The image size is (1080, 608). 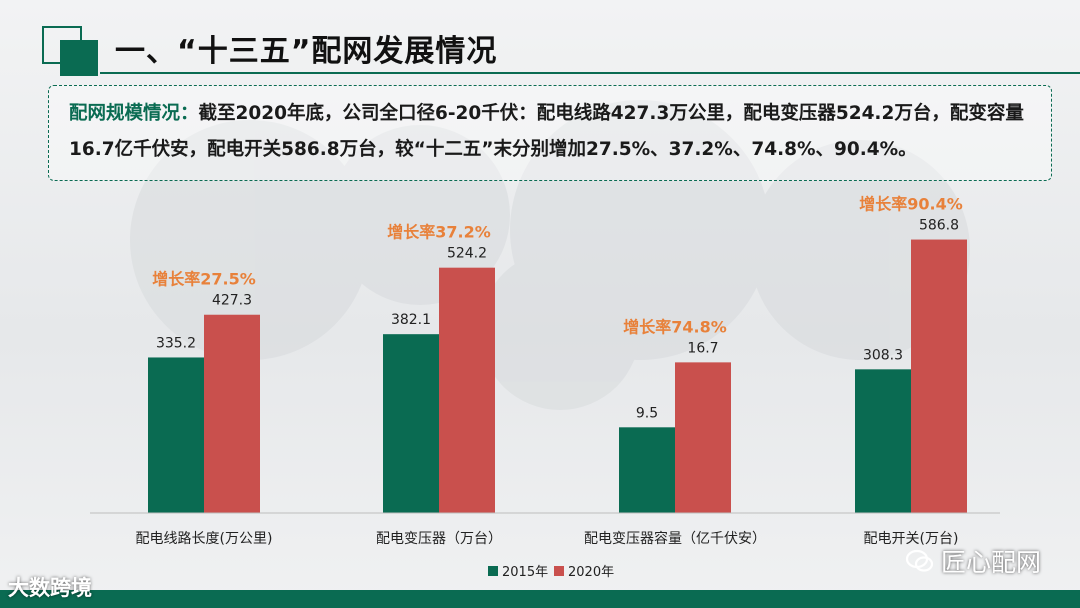 What do you see at coordinates (540, 599) in the screenshot?
I see `footer-bar` at bounding box center [540, 599].